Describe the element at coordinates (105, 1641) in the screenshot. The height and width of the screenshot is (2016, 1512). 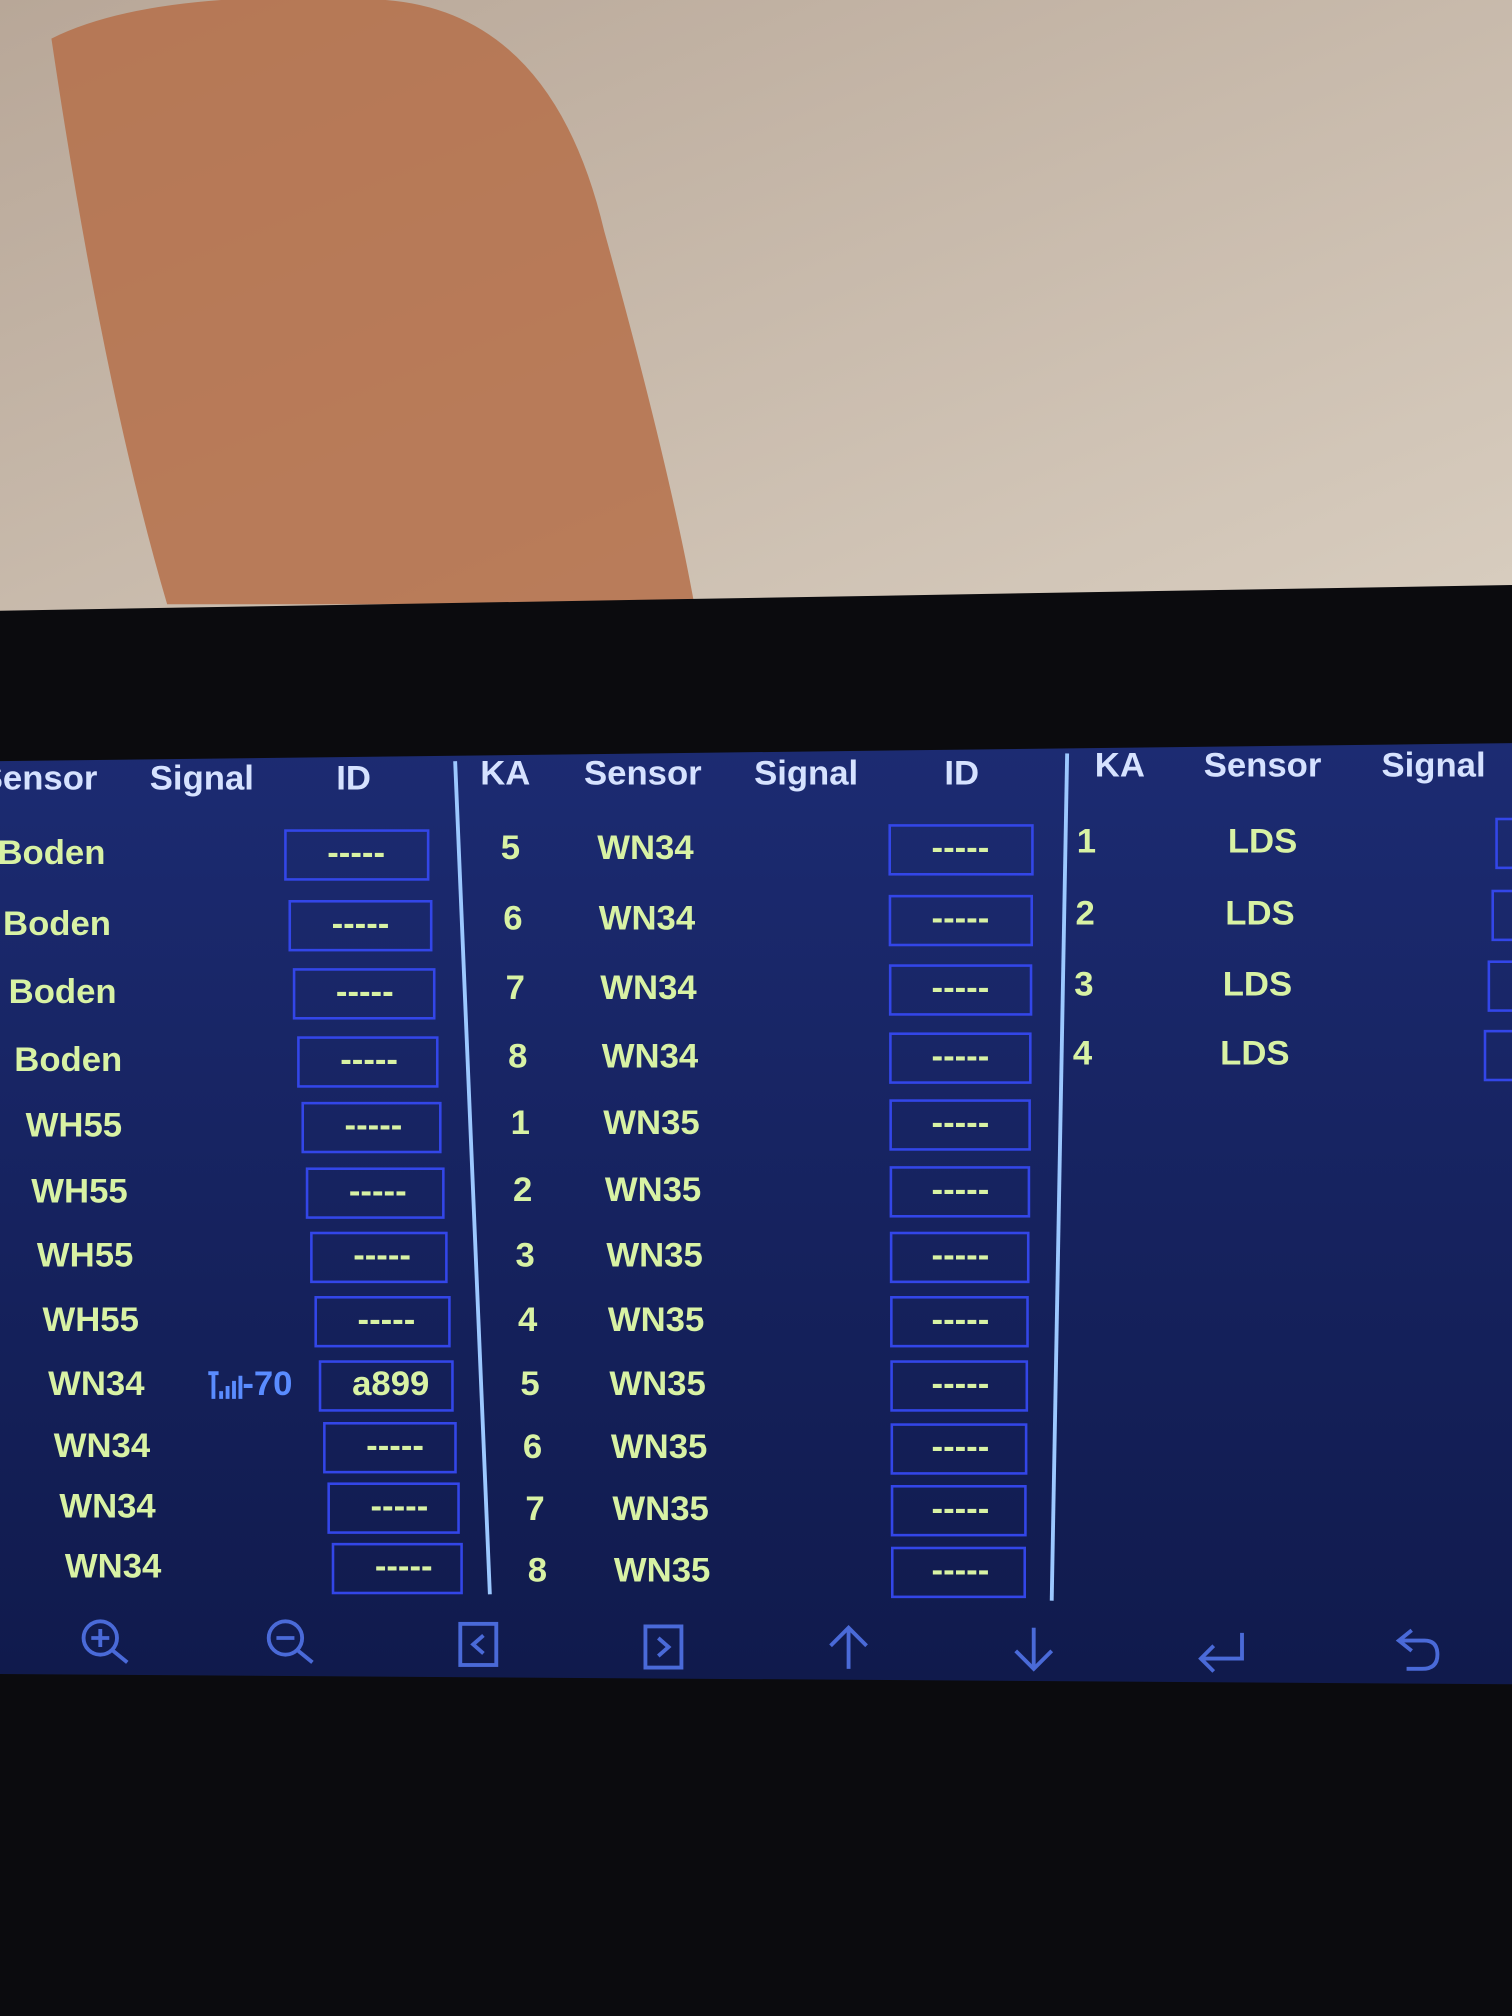
I see `zoom-in-button` at that location.